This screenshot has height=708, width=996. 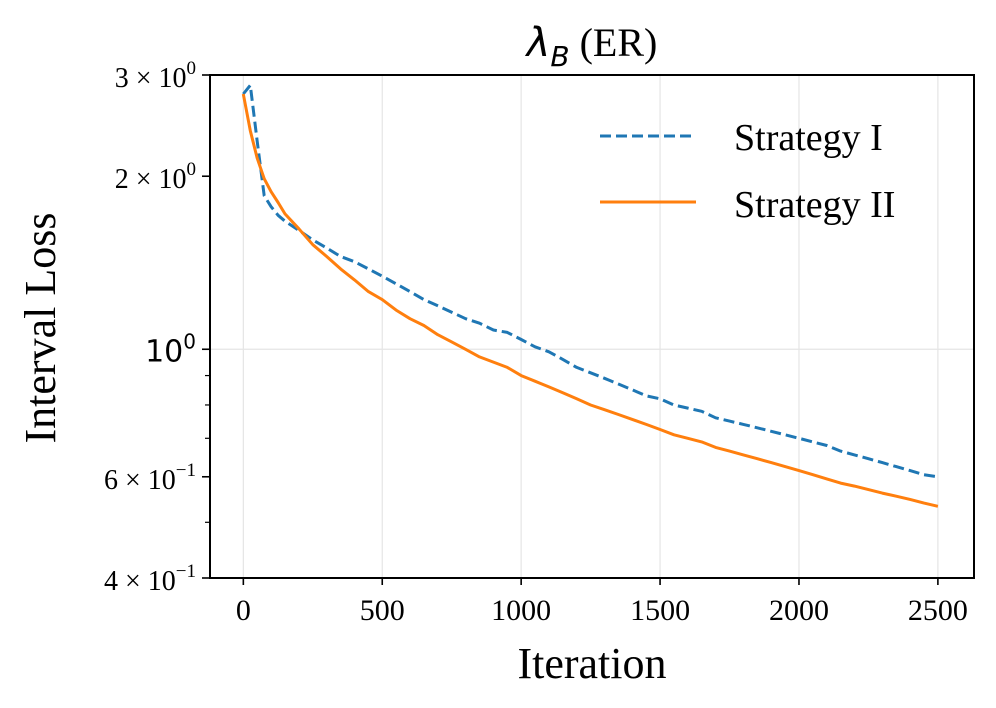 I want to click on x-axis-label: Iteration, so click(x=591, y=663).